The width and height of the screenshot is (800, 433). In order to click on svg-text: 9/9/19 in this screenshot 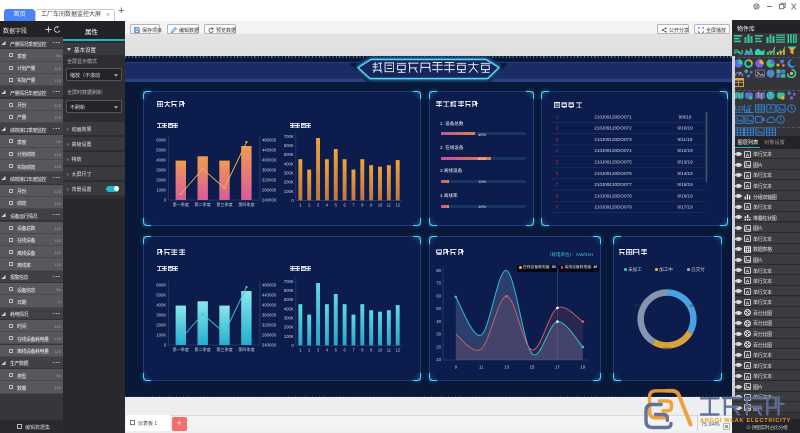, I will do `click(685, 116)`.